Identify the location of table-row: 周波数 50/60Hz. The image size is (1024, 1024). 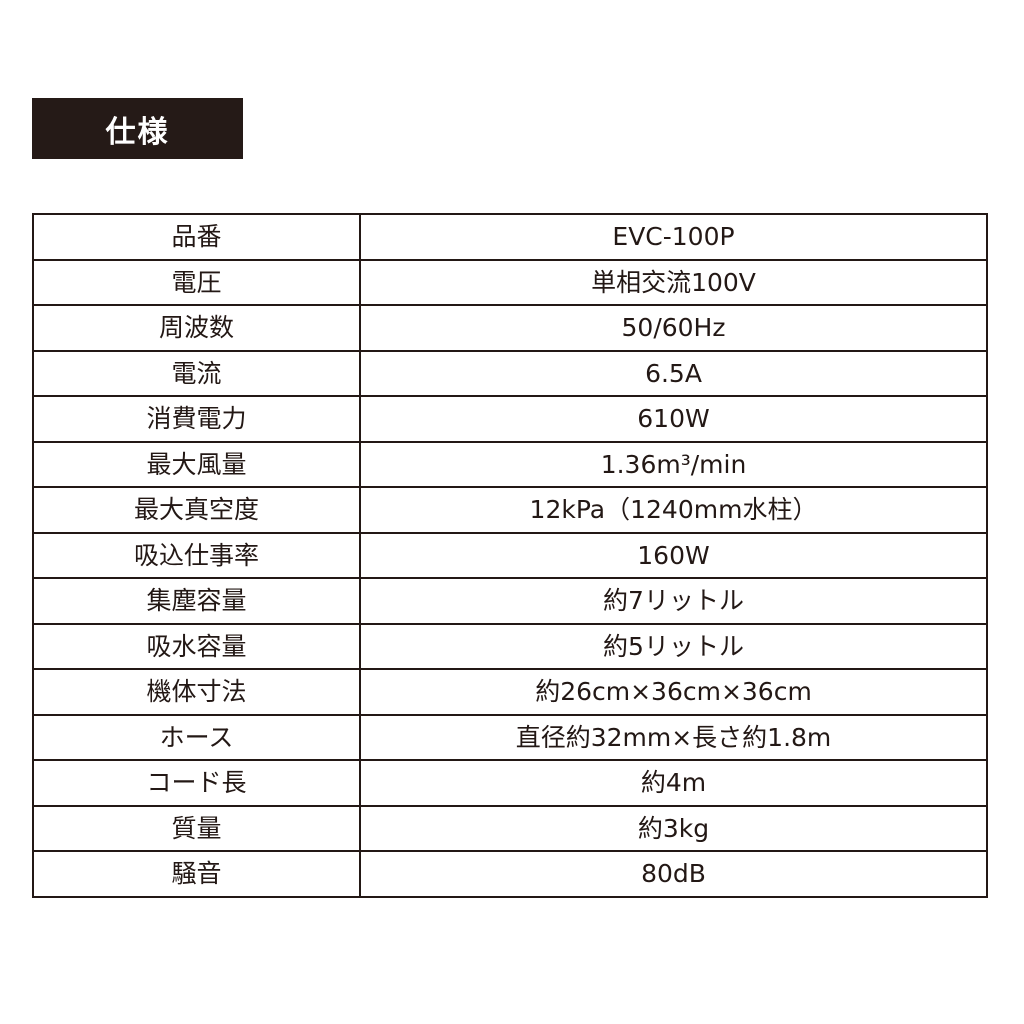
(510, 328).